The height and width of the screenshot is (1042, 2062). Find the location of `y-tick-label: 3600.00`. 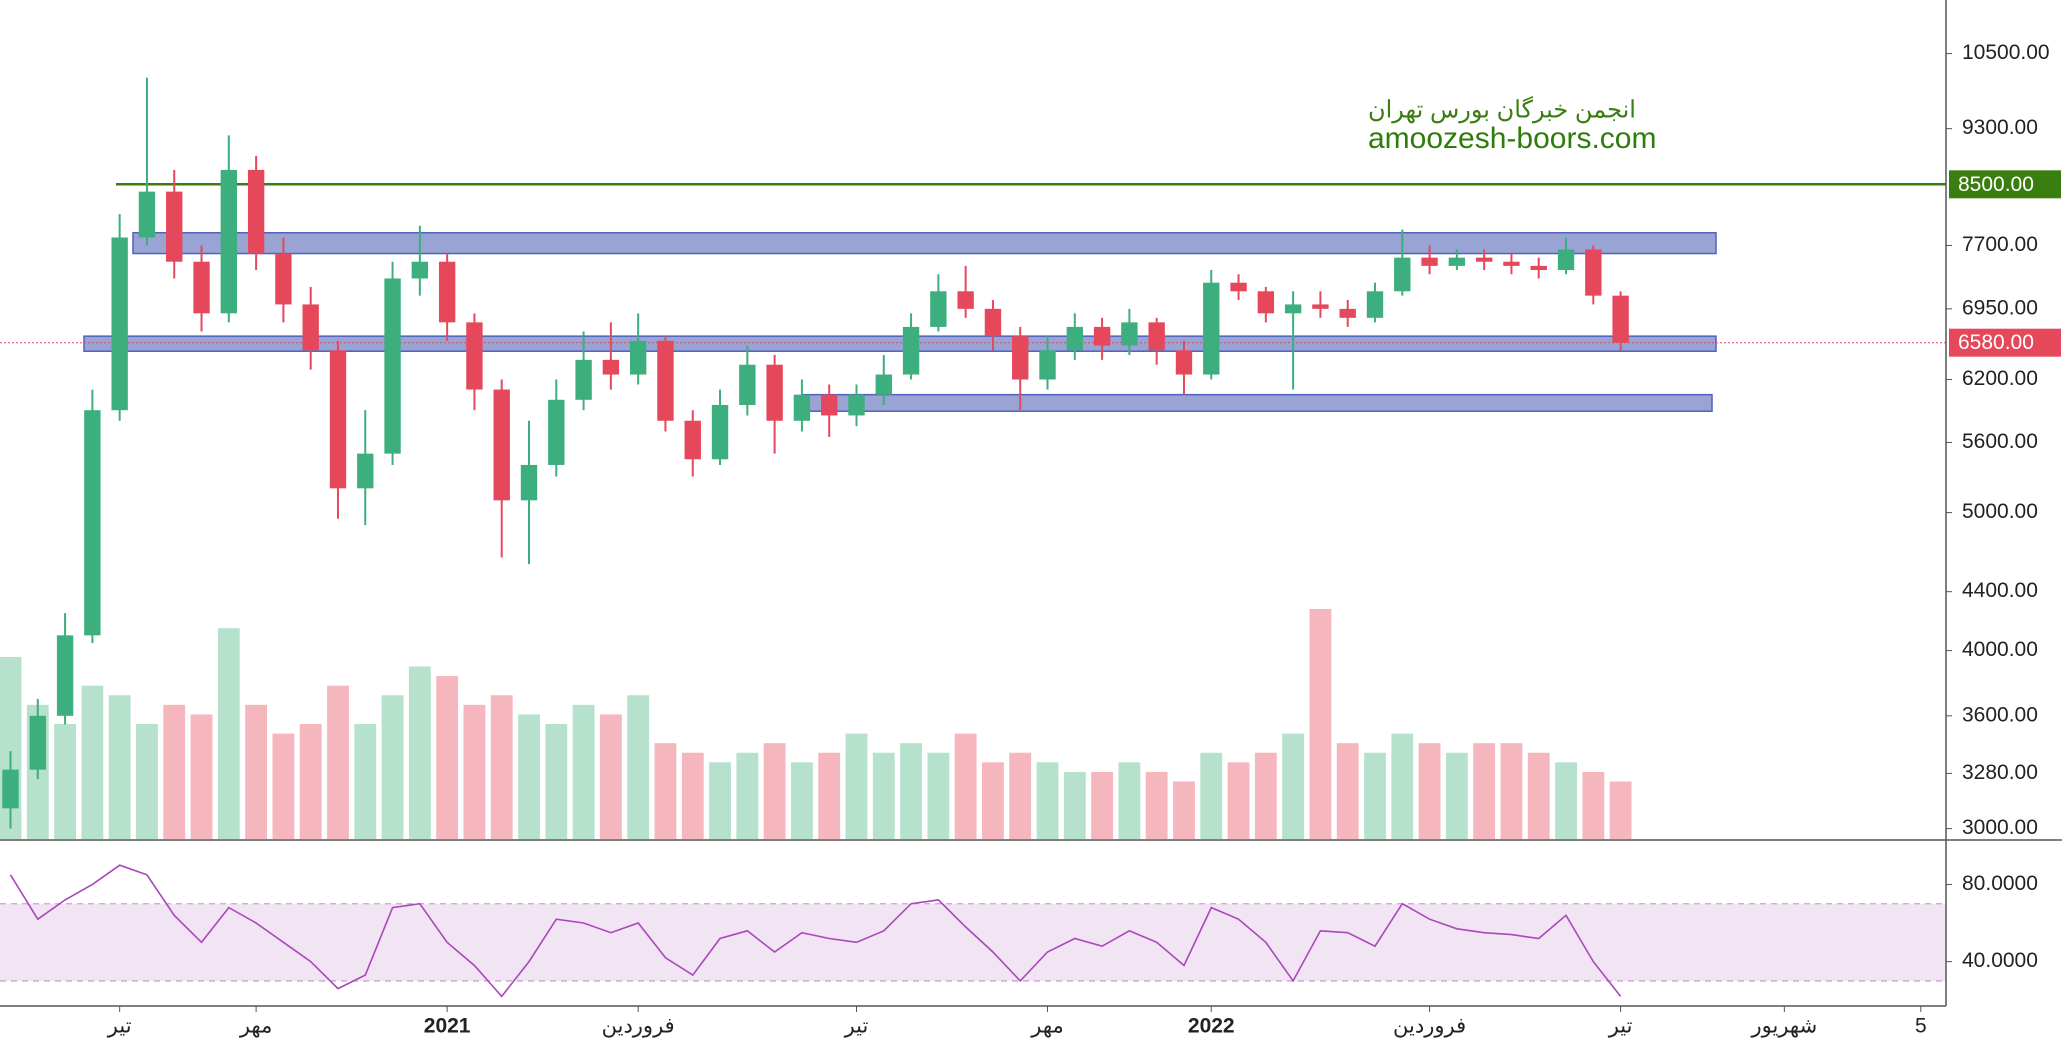

y-tick-label: 3600.00 is located at coordinates (2000, 714).